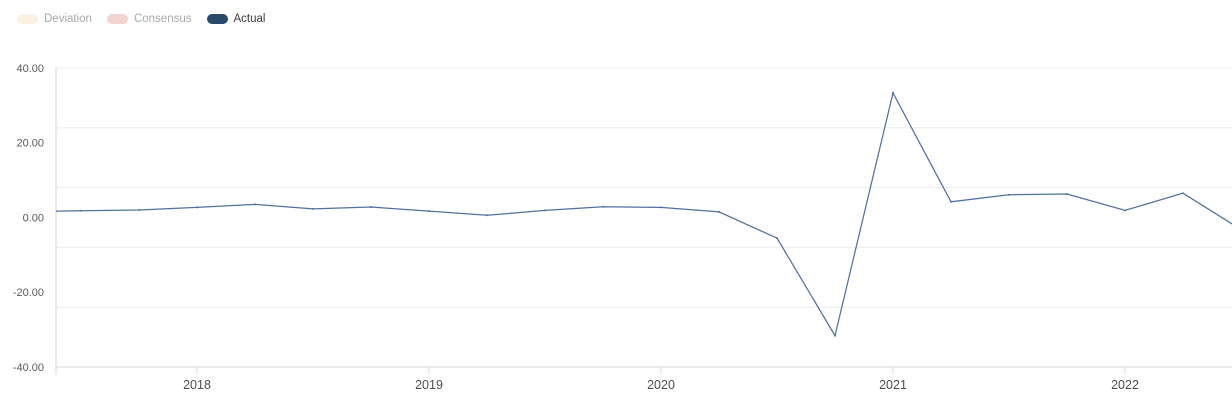 The height and width of the screenshot is (400, 1232). I want to click on y-tick-label: -20.00, so click(28, 293).